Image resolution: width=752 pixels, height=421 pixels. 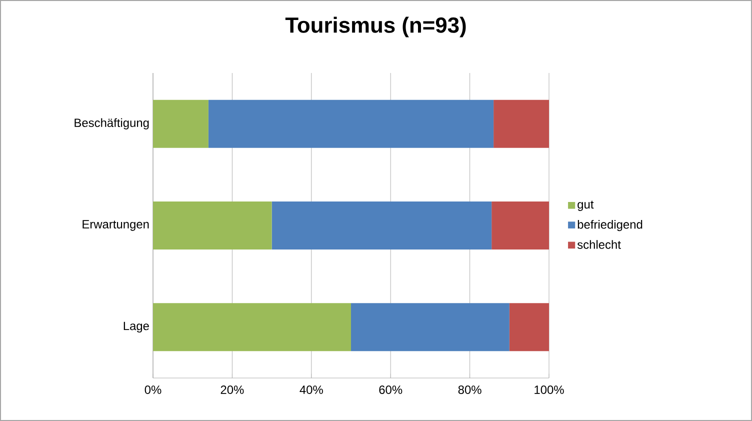 I want to click on x-tick-label: 40%, so click(x=311, y=390).